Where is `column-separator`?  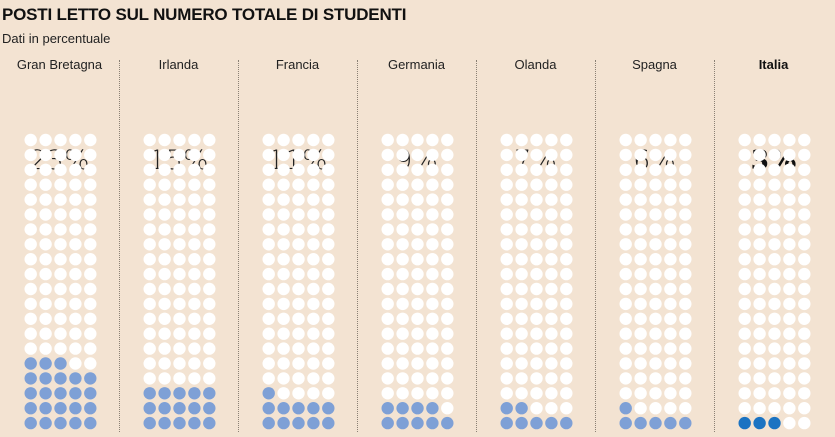 column-separator is located at coordinates (119, 246).